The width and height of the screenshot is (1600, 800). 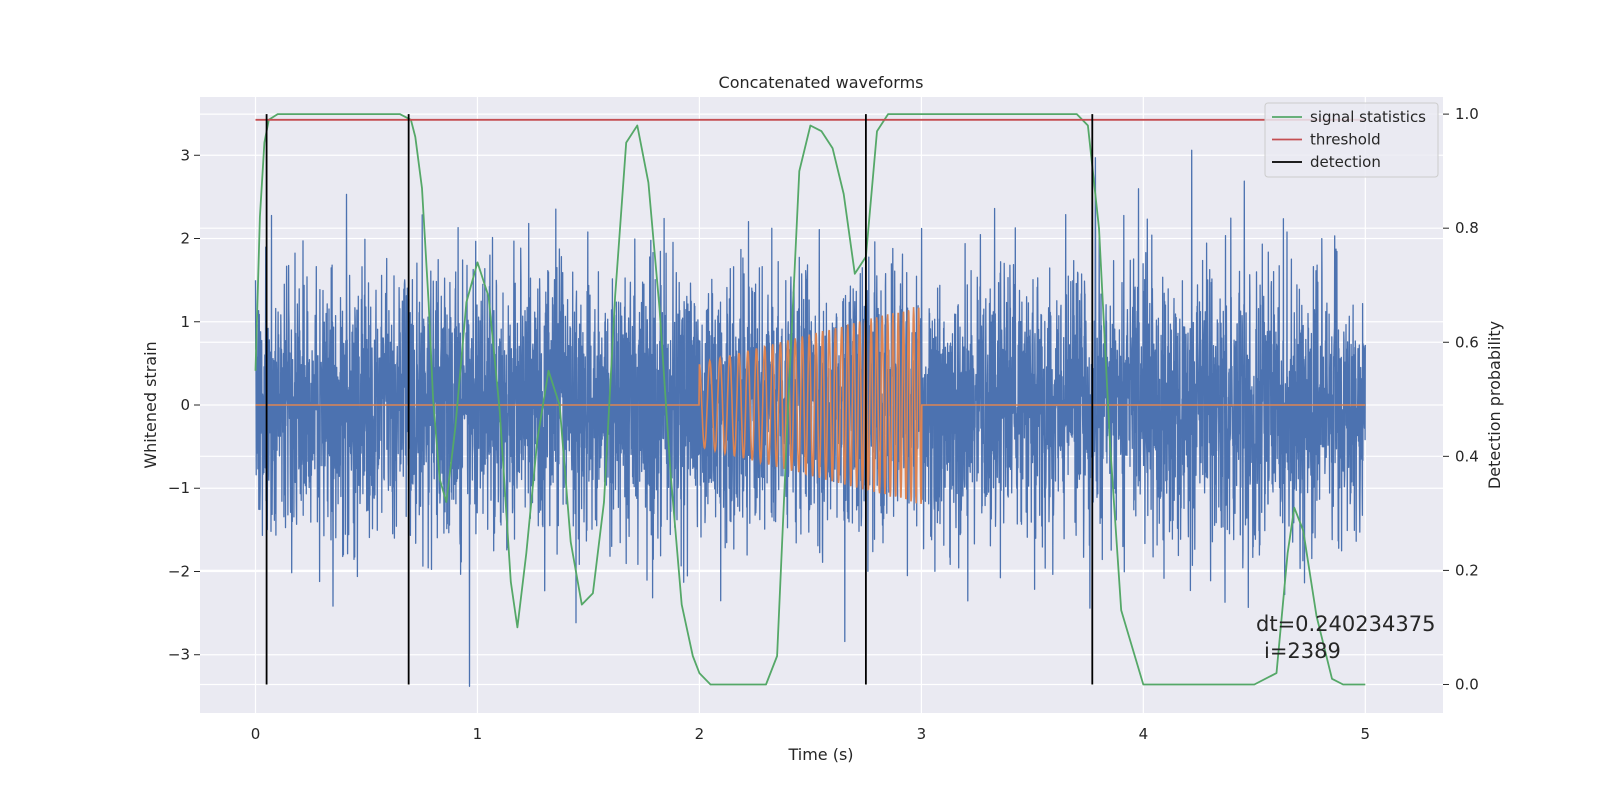 I want to click on y-tick-label-left: −2, so click(x=179, y=571).